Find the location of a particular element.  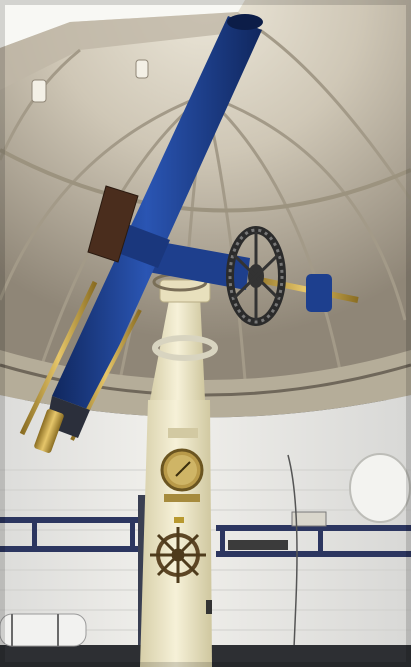

dome-slit-opening is located at coordinates (122, 24).